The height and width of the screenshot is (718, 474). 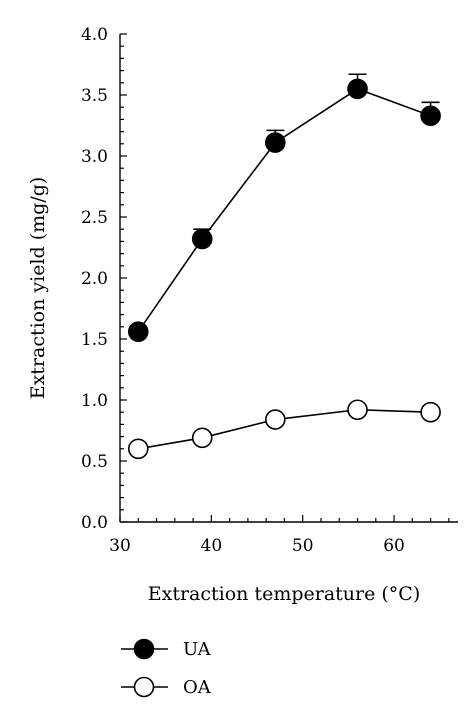 What do you see at coordinates (94, 401) in the screenshot?
I see `y-tick-label: 1.0` at bounding box center [94, 401].